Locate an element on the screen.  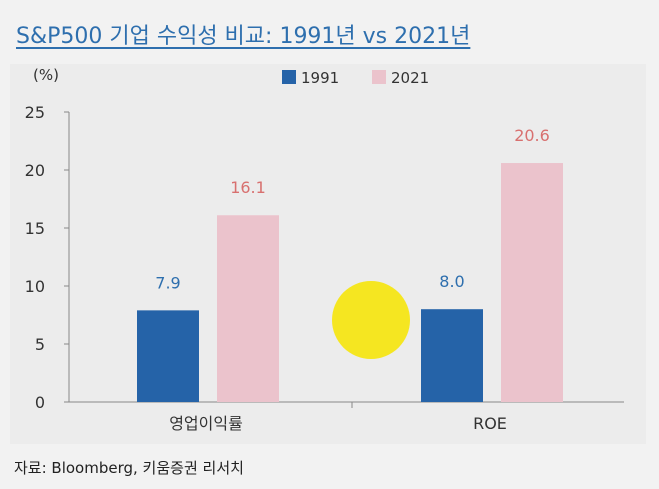
legend-label-2021: 2021 is located at coordinates (410, 78).